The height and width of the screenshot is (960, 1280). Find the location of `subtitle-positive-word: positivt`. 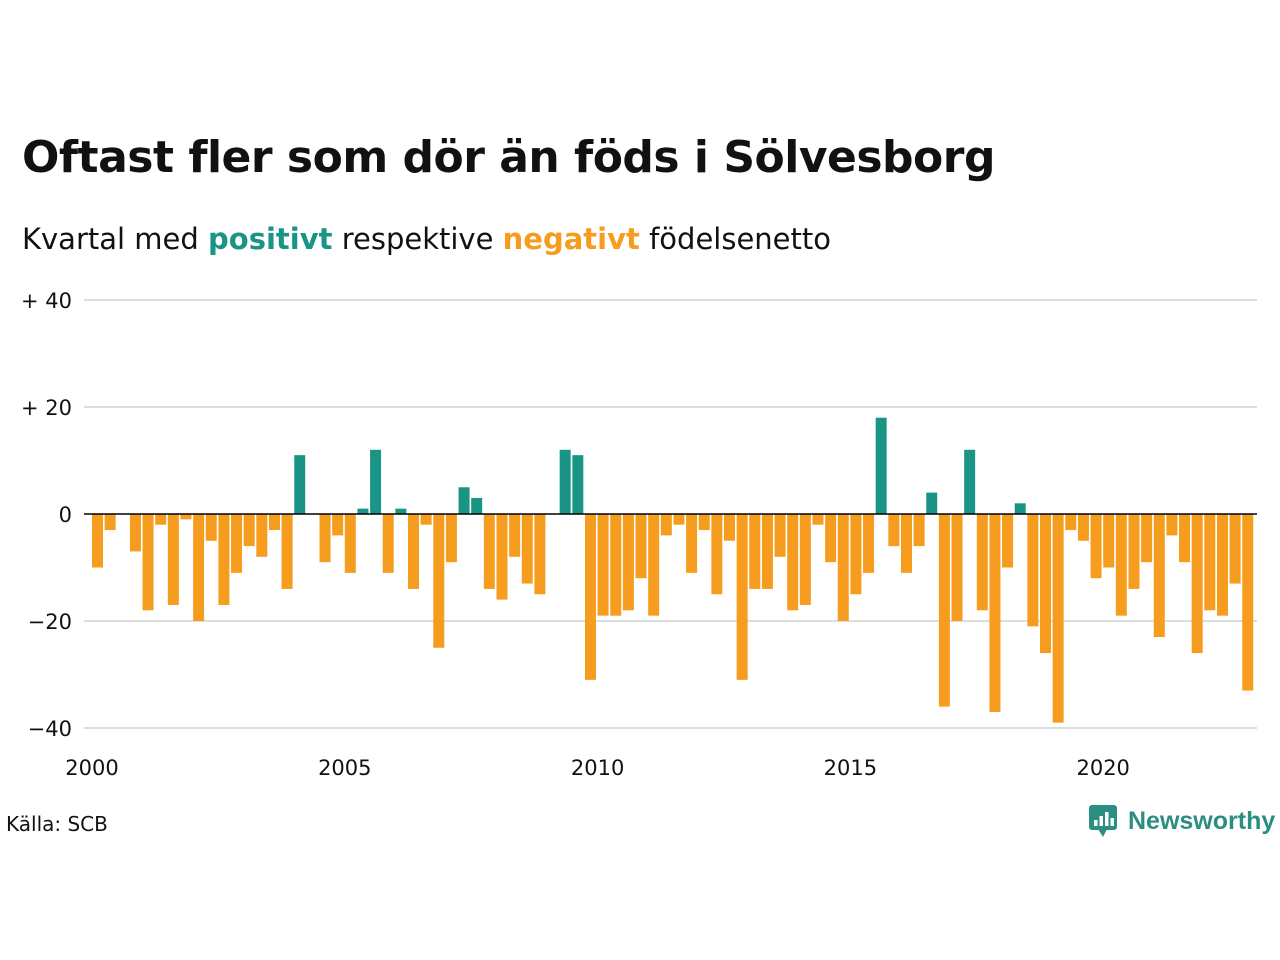

subtitle-positive-word: positivt is located at coordinates (270, 239).